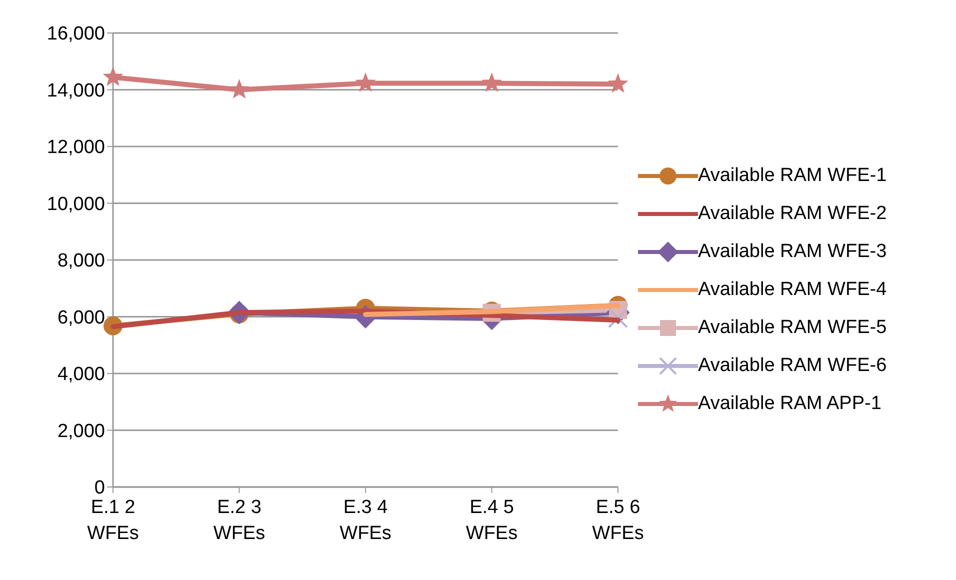 The image size is (956, 580). I want to click on y-tick-label: 6,000, so click(81, 317).